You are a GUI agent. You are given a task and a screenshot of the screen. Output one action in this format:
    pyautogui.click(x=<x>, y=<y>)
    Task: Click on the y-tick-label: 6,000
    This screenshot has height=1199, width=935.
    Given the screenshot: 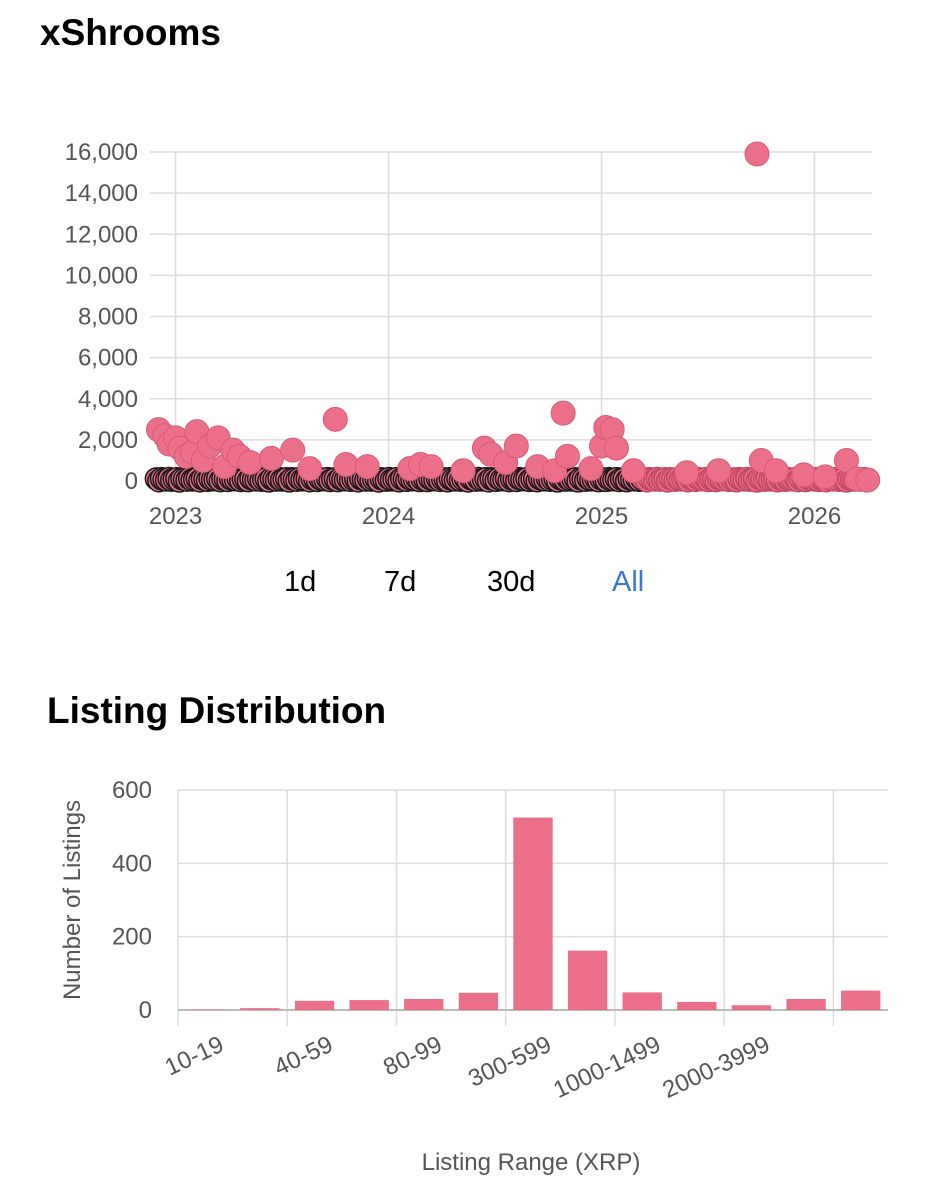 What is the action you would take?
    pyautogui.click(x=108, y=358)
    